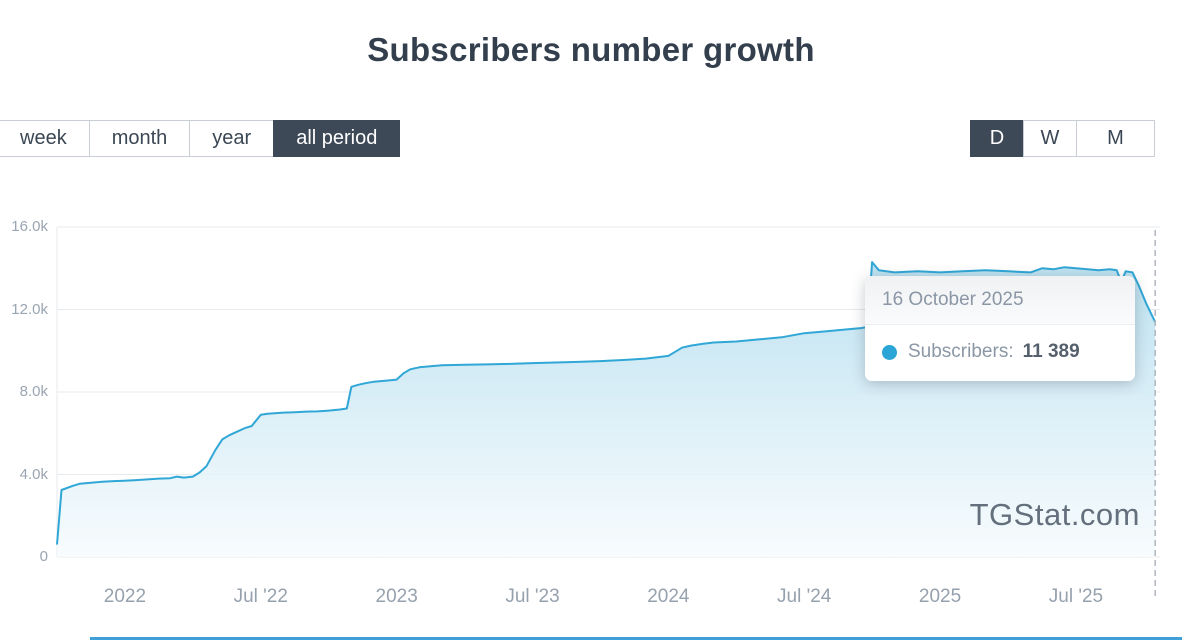 The image size is (1182, 640). Describe the element at coordinates (940, 596) in the screenshot. I see `x-tick-label: 2025` at that location.